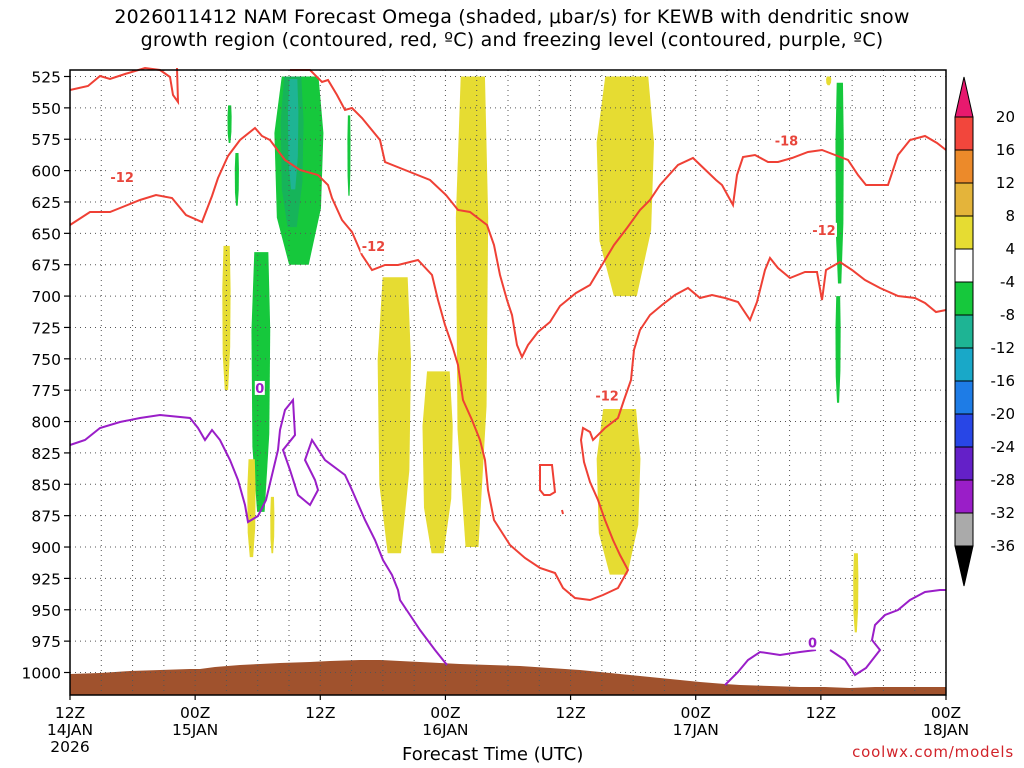  I want to click on contour-label: -18, so click(787, 142).